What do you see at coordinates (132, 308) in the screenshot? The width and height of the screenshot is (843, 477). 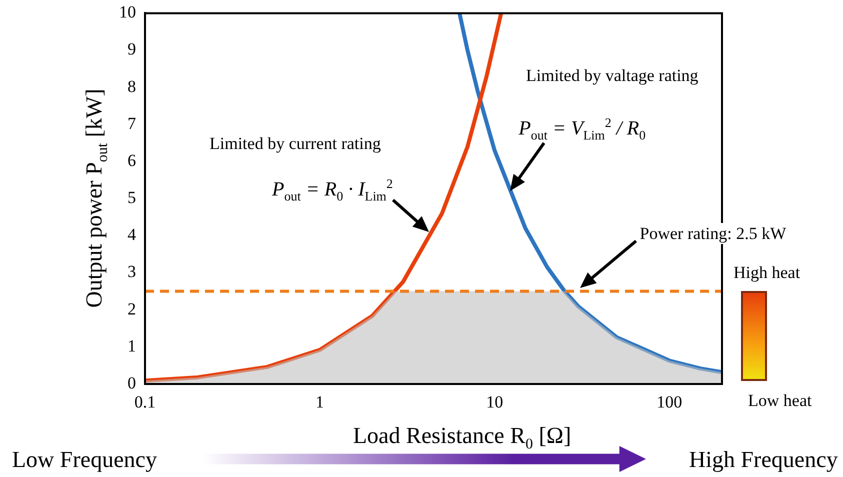 I see `y-tick-label: 2` at bounding box center [132, 308].